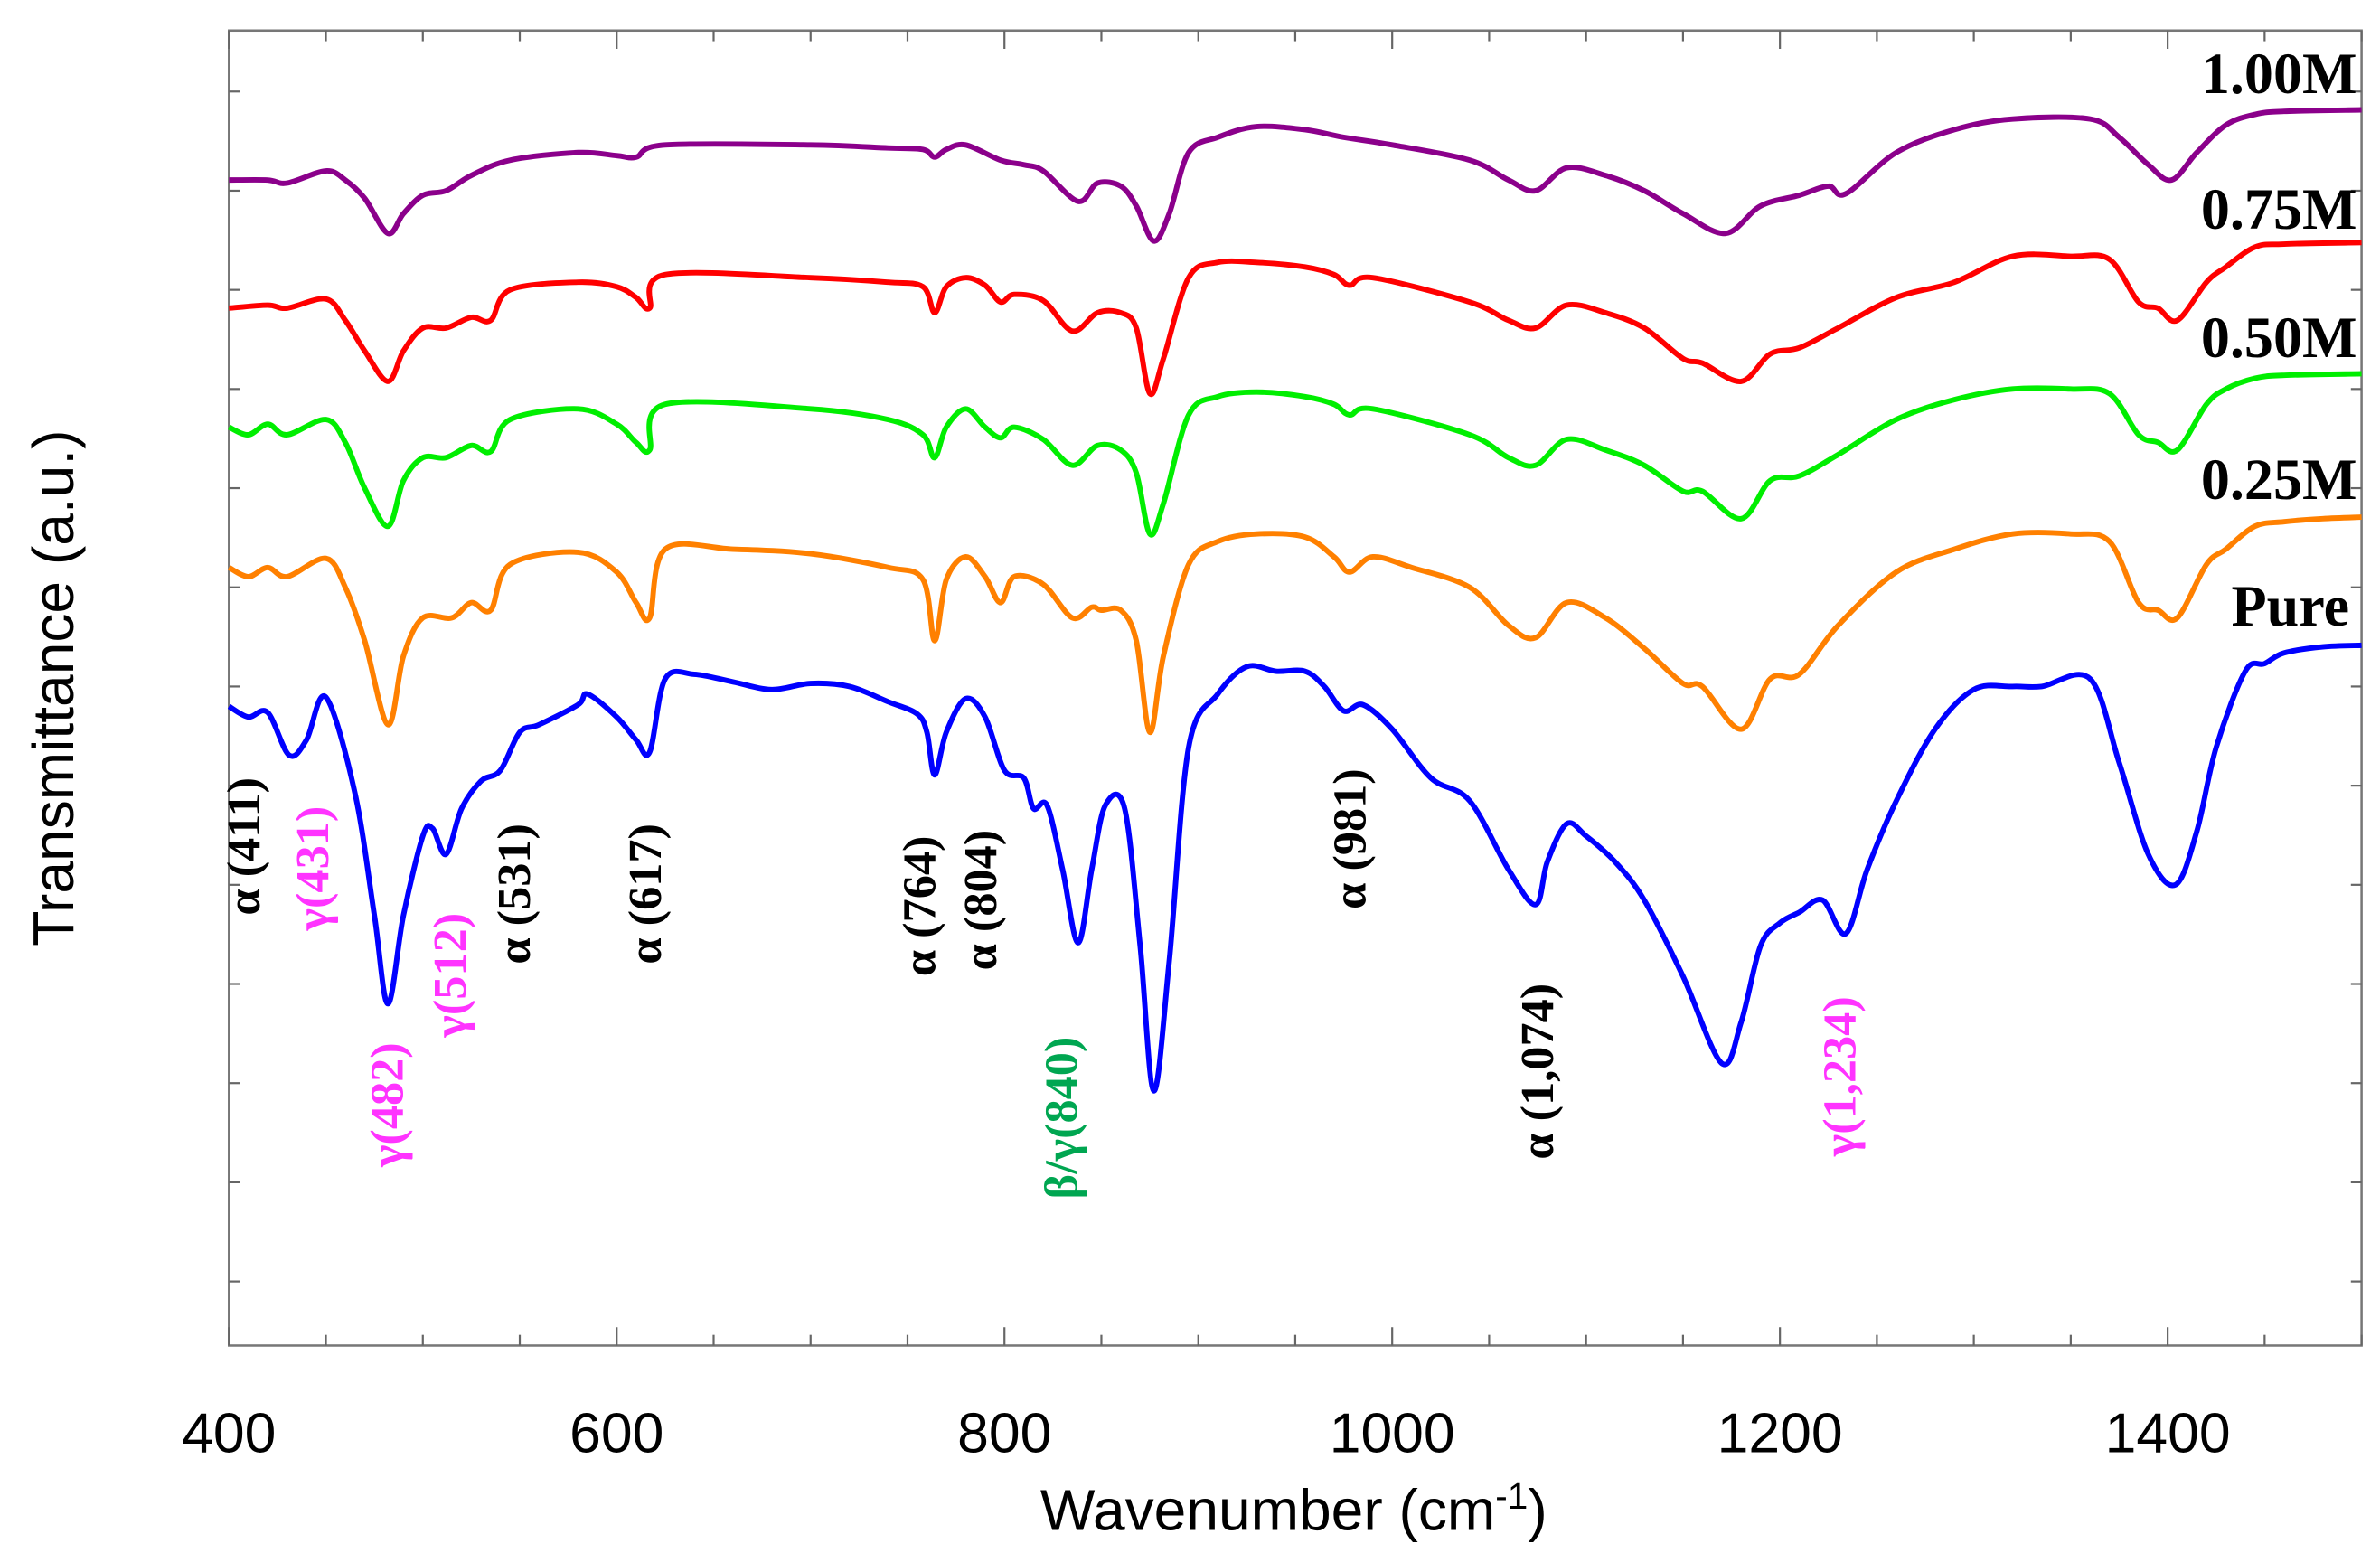  Describe the element at coordinates (616, 1433) in the screenshot. I see `x-tick-label: 600` at that location.